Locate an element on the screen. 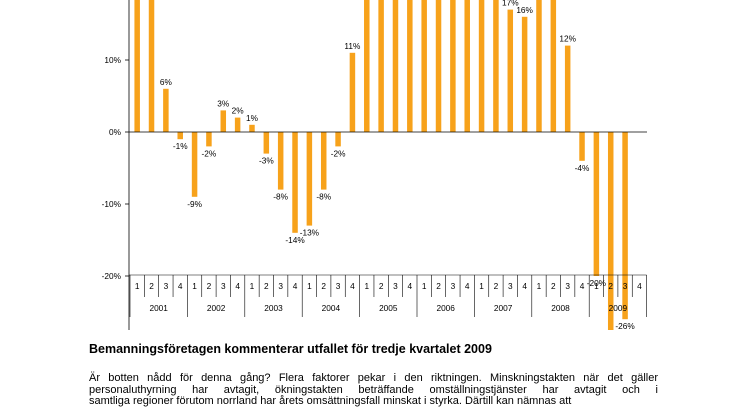 Image resolution: width=746 pixels, height=419 pixels. year-label: 2003 is located at coordinates (273, 308).